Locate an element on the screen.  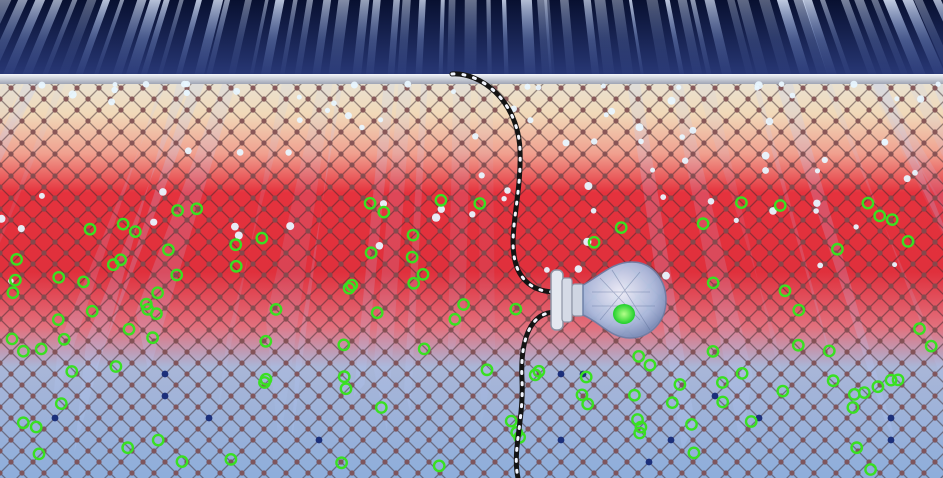
probe-core is located at coordinates (624, 314).